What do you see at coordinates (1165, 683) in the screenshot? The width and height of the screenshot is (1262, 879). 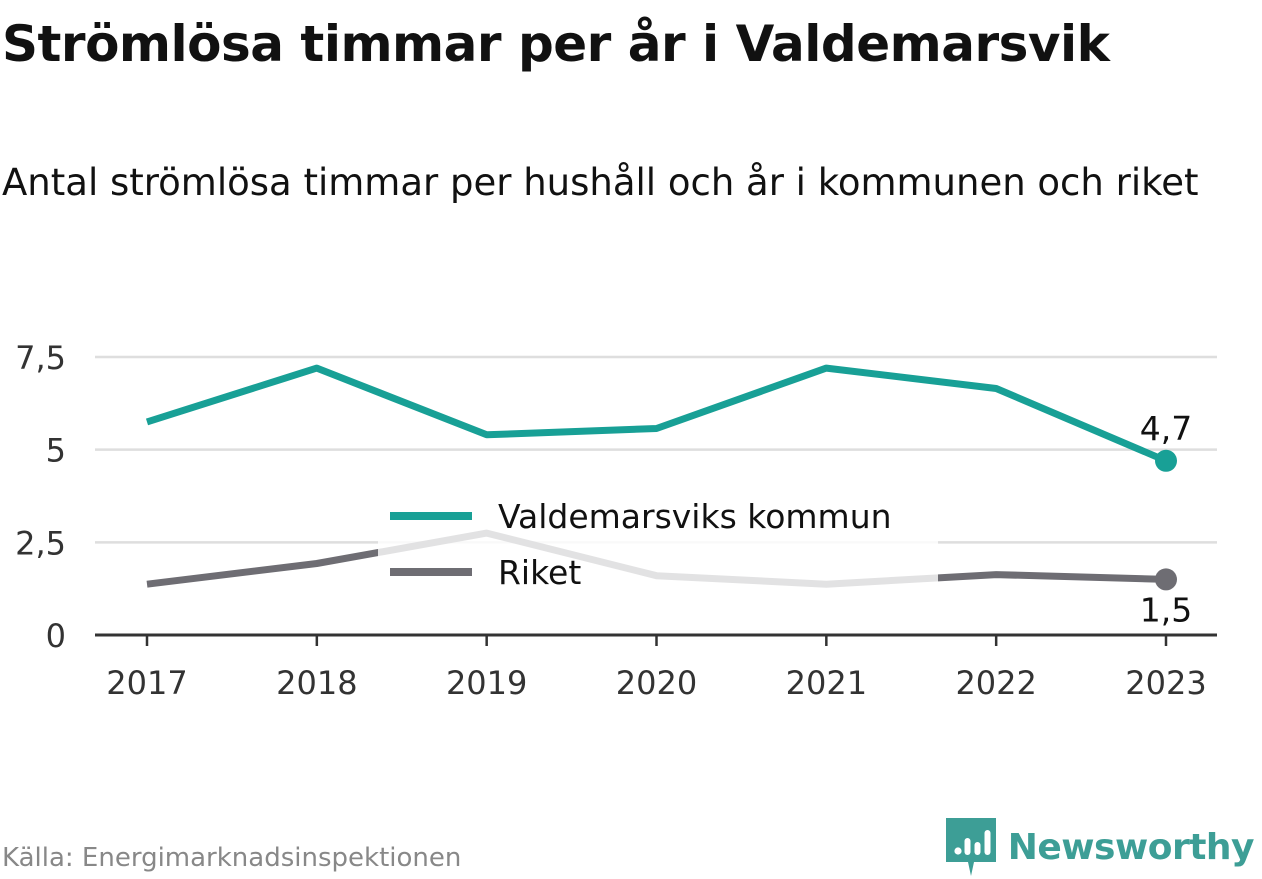 I see `x-tick-label: 2023` at bounding box center [1165, 683].